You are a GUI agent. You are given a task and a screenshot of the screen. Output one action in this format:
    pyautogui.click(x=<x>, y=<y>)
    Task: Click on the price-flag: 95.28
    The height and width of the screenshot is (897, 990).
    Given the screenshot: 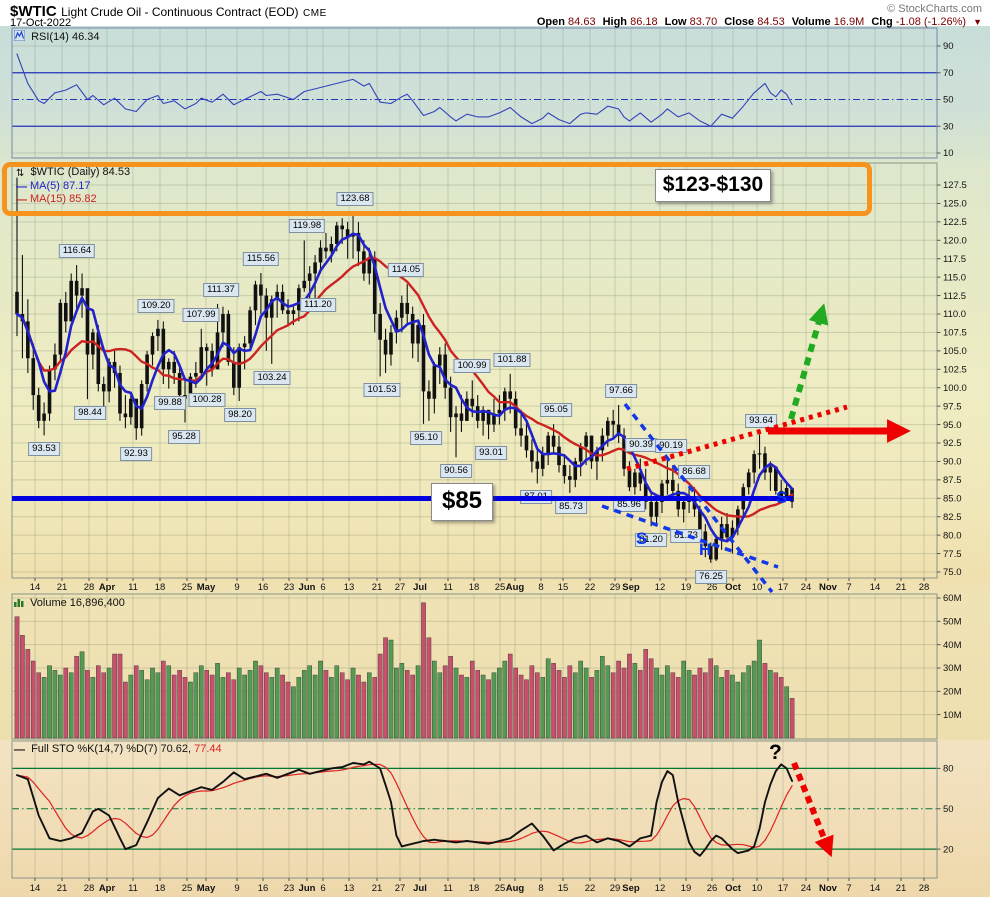 What is the action you would take?
    pyautogui.click(x=184, y=436)
    